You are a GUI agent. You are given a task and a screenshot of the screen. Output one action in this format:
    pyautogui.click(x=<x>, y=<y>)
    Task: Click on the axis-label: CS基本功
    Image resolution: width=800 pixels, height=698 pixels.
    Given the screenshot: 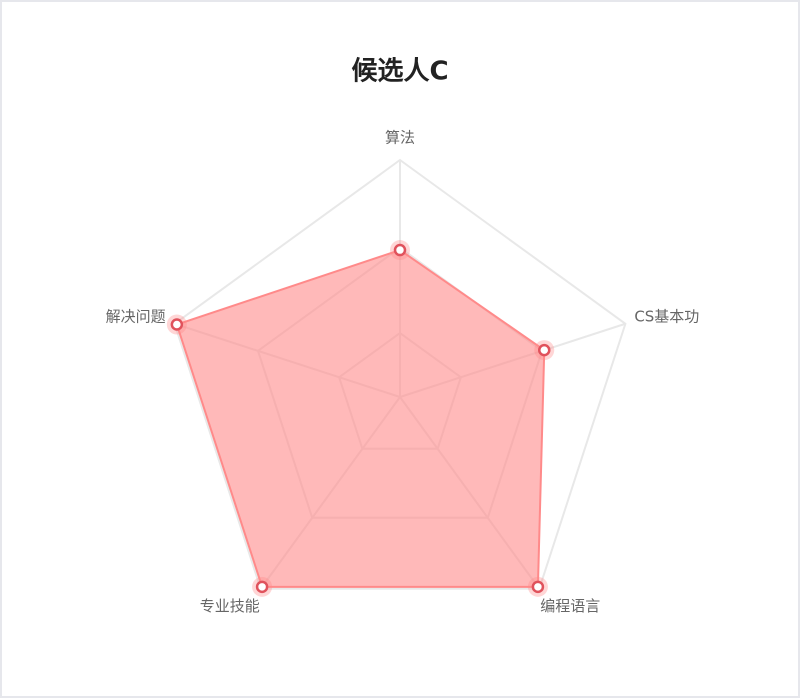 What is the action you would take?
    pyautogui.click(x=666, y=316)
    